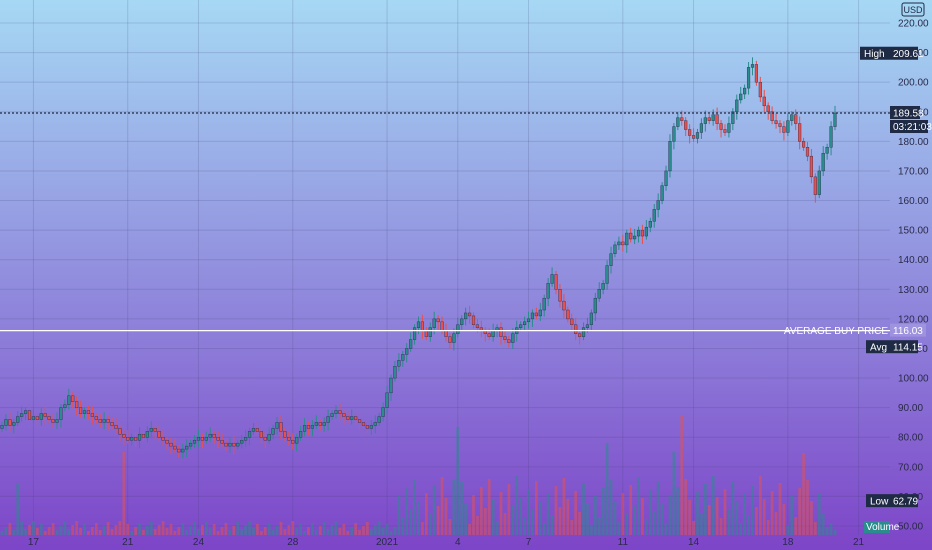  What do you see at coordinates (623, 542) in the screenshot?
I see `x-tick-label: 11` at bounding box center [623, 542].